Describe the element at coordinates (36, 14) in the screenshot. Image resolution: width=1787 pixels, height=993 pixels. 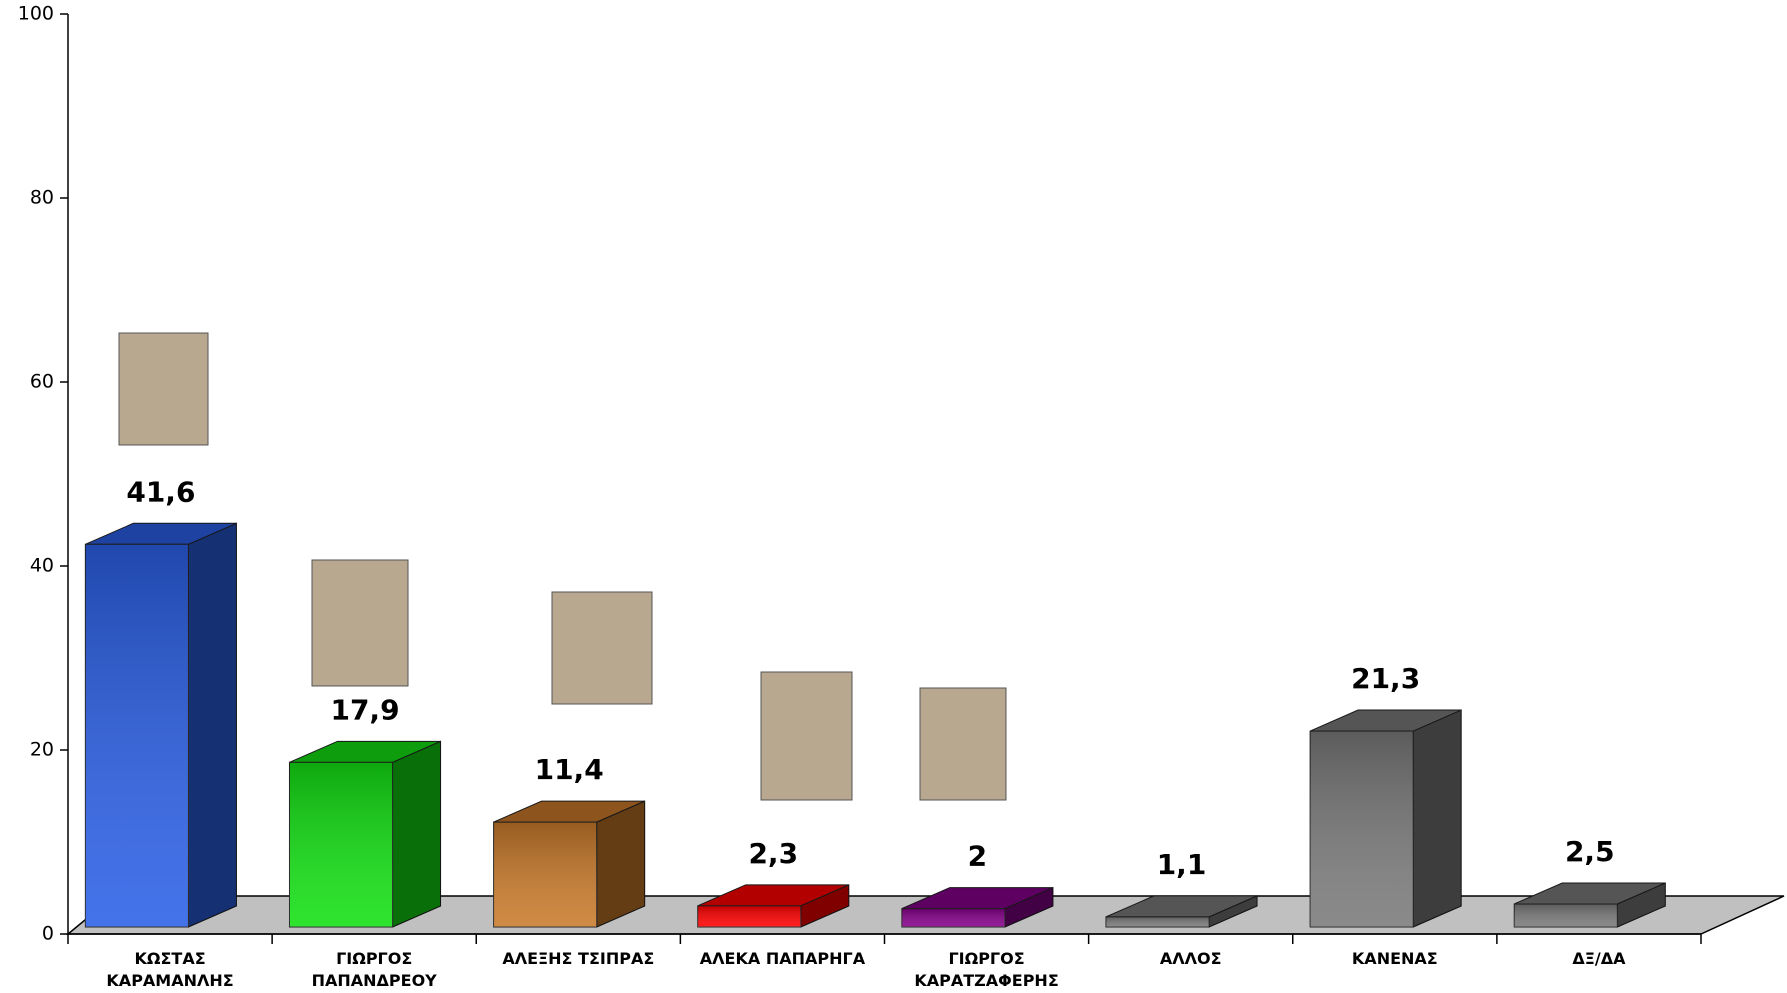
I see `y-tick-label: 100` at that location.